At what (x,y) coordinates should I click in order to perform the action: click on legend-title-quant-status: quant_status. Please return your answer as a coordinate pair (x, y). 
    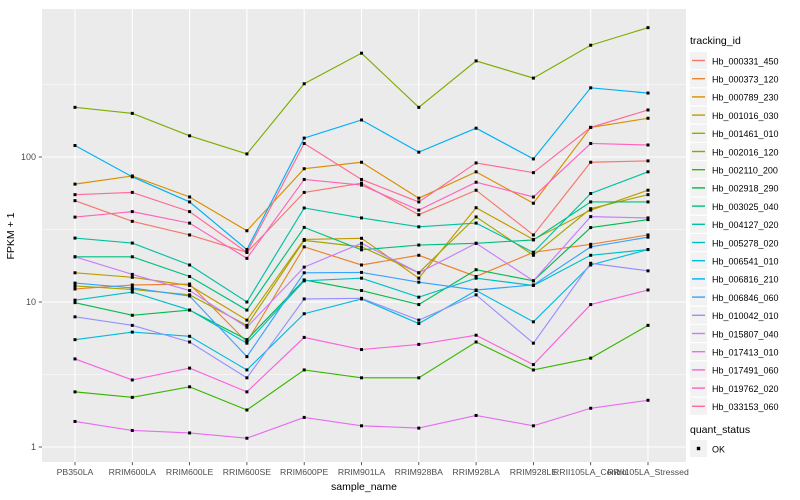
    Looking at the image, I should click on (720, 430).